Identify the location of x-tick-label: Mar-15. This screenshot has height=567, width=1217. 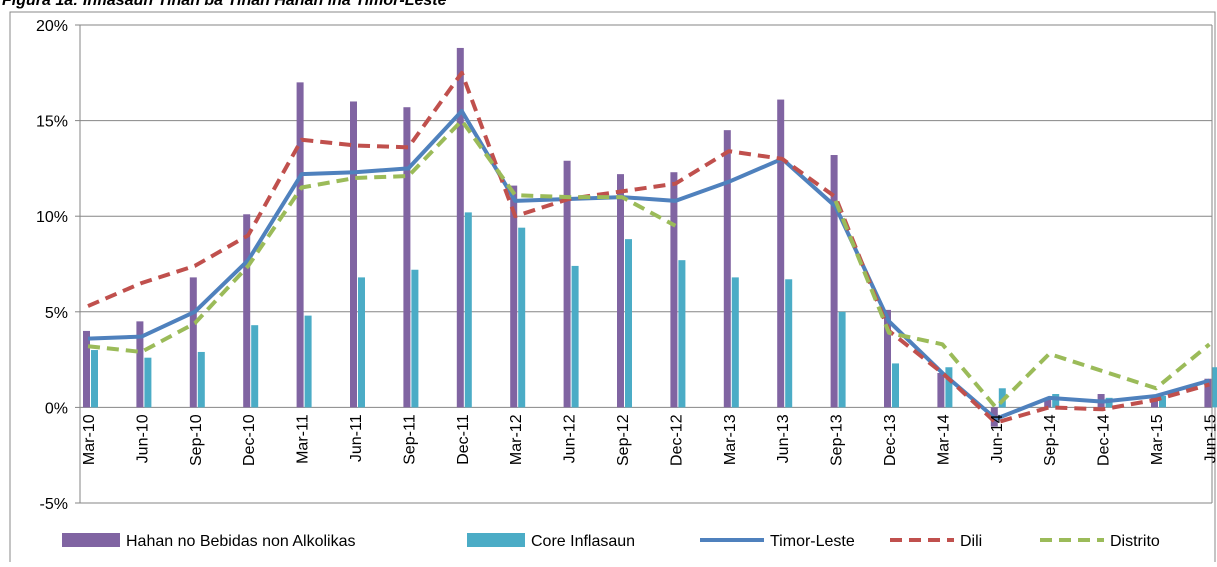
(1157, 439).